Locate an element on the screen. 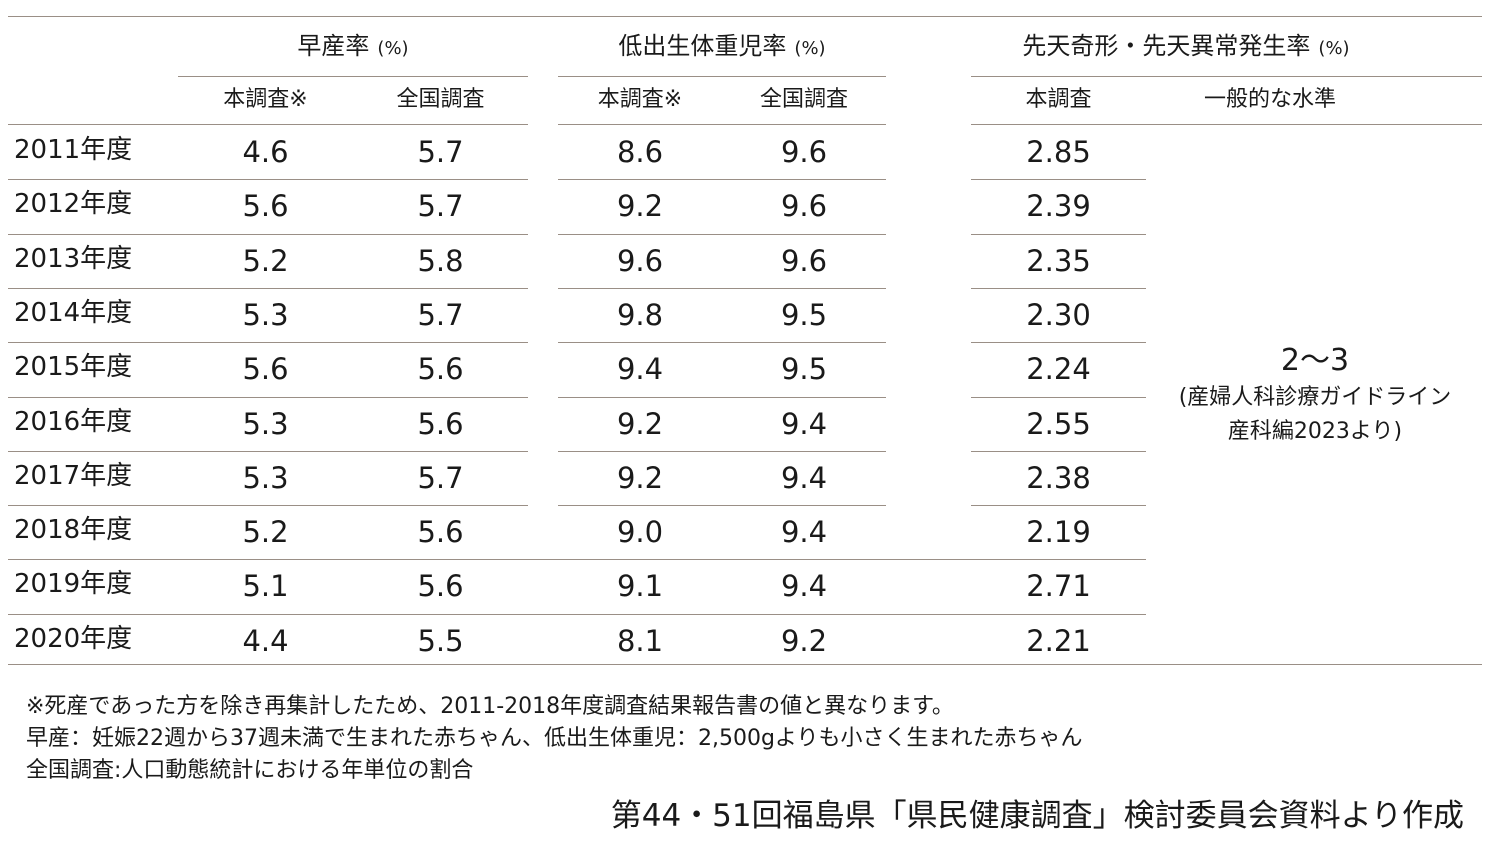 The height and width of the screenshot is (853, 1500). subheader-lbw-national: 全国調査 is located at coordinates (803, 99).